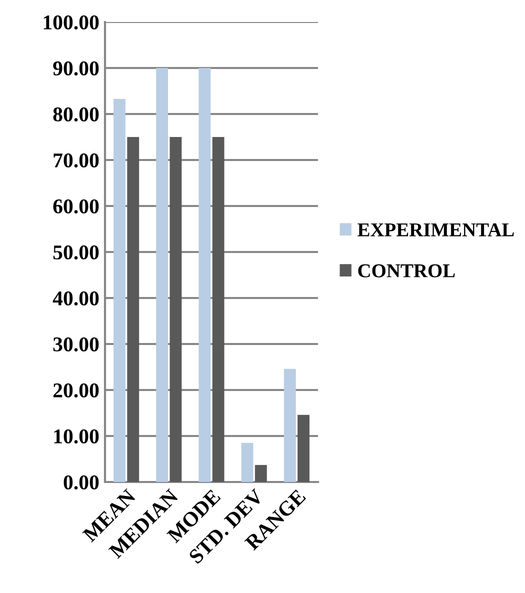 The image size is (525, 593). I want to click on y-tick-label: 40.00, so click(75, 298).